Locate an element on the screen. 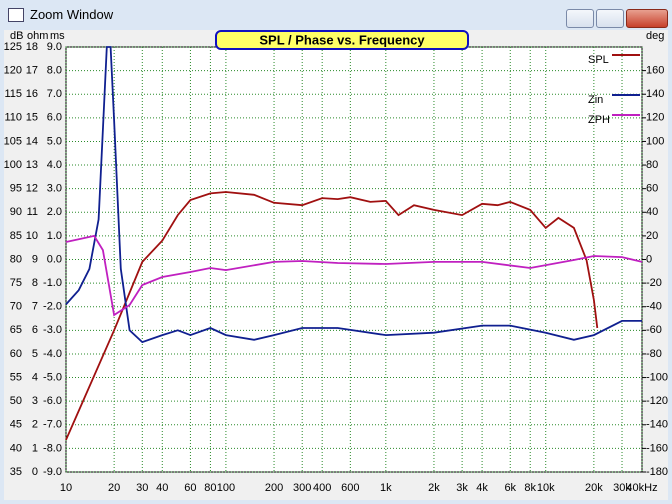 The height and width of the screenshot is (504, 672). y2-tick-label: 140 is located at coordinates (655, 94).